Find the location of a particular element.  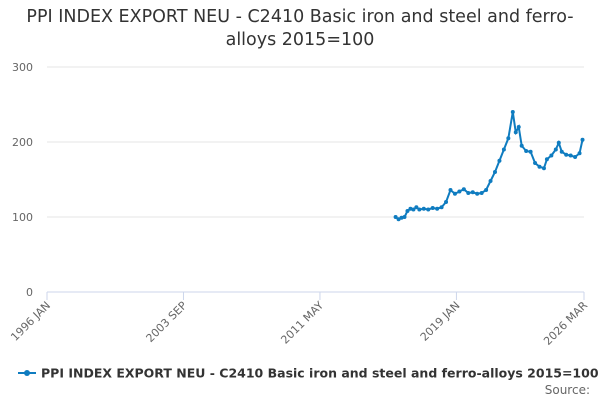

x-tick-label: 2003 SEP is located at coordinates (167, 322).